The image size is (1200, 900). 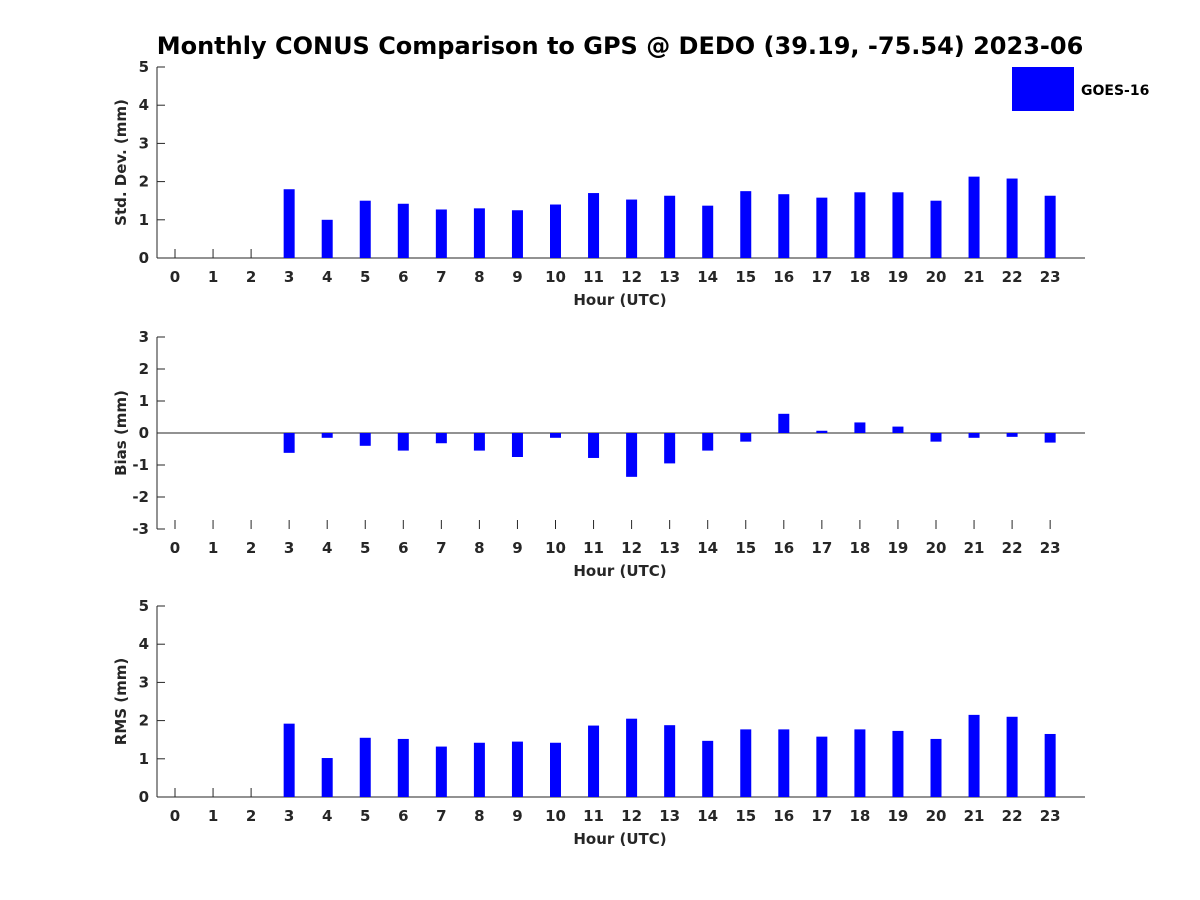 I want to click on y-axis-label: RMS (mm), so click(x=121, y=701).